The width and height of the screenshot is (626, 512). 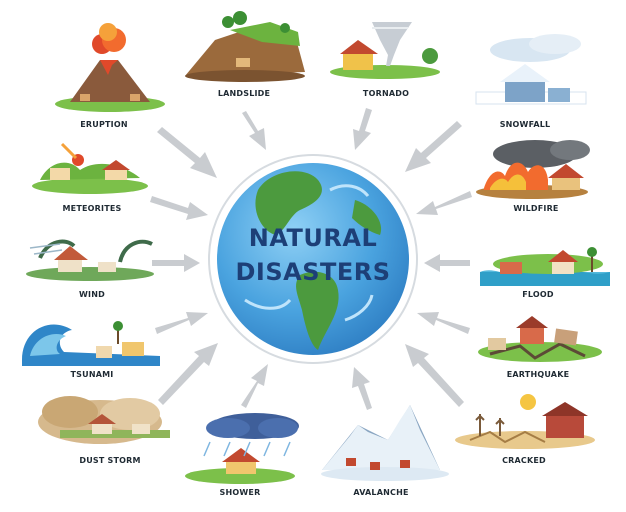 What do you see at coordinates (244, 93) in the screenshot?
I see `label-landslide: LANDSLIDE` at bounding box center [244, 93].